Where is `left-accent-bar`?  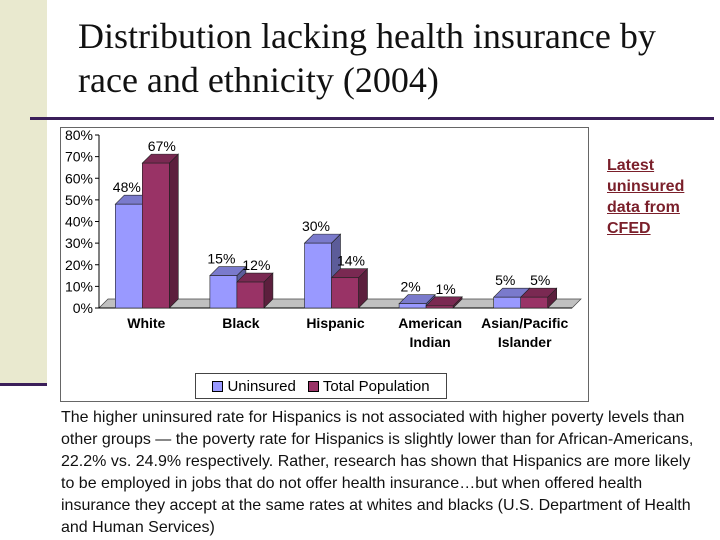 left-accent-bar is located at coordinates (23, 193).